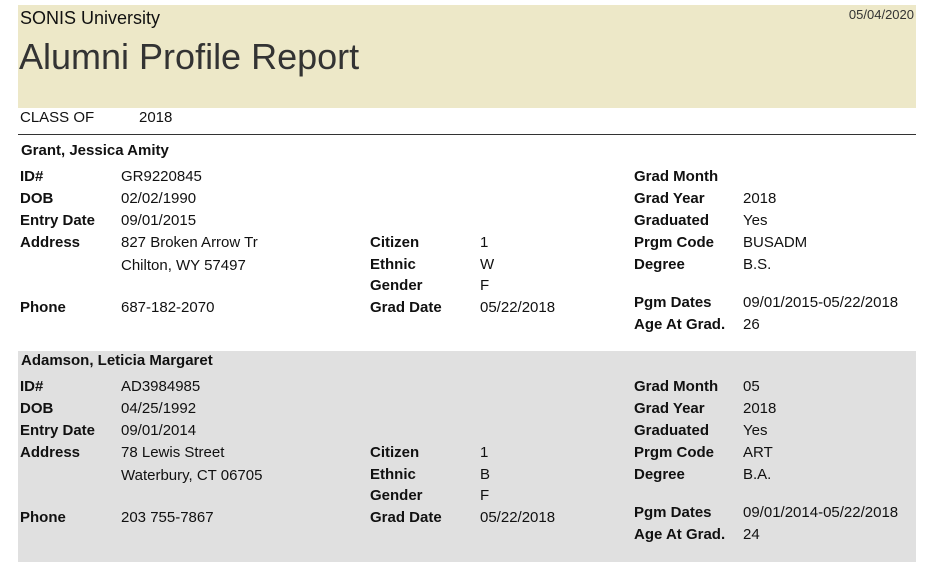 This screenshot has width=936, height=563. I want to click on prgm-code-value: ART, so click(758, 452).